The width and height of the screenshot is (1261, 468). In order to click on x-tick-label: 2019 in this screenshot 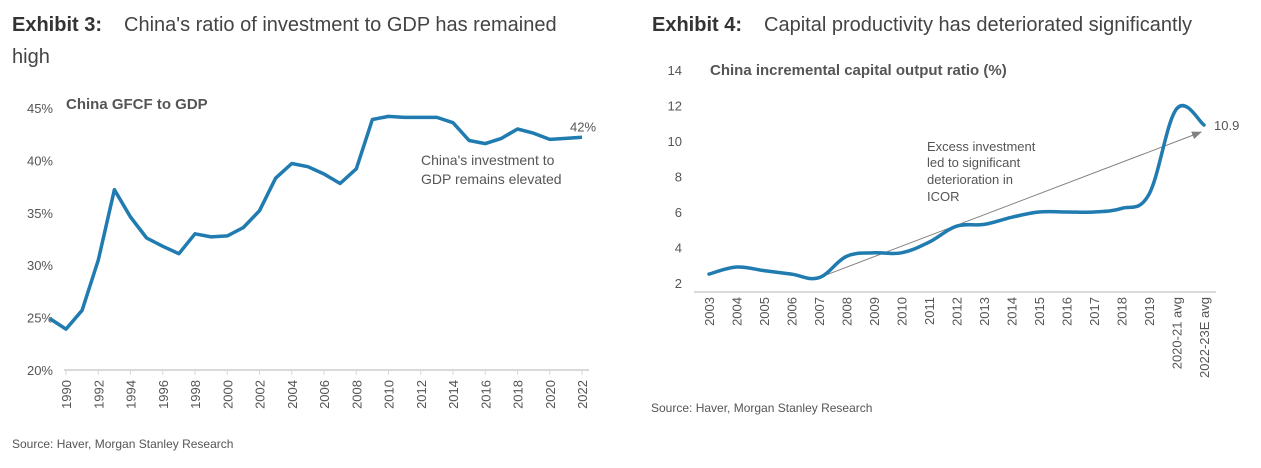, I will do `click(1149, 311)`.